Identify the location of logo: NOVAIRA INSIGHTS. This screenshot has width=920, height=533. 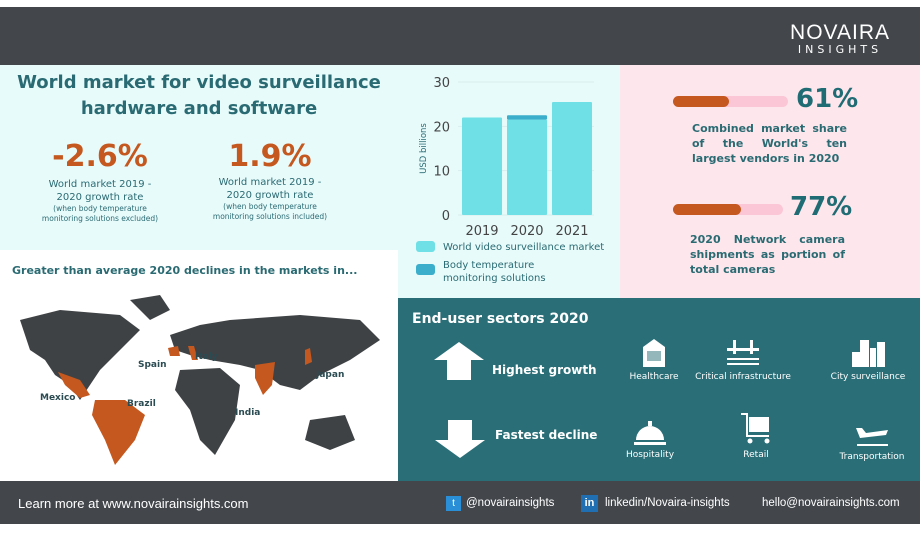
(840, 38).